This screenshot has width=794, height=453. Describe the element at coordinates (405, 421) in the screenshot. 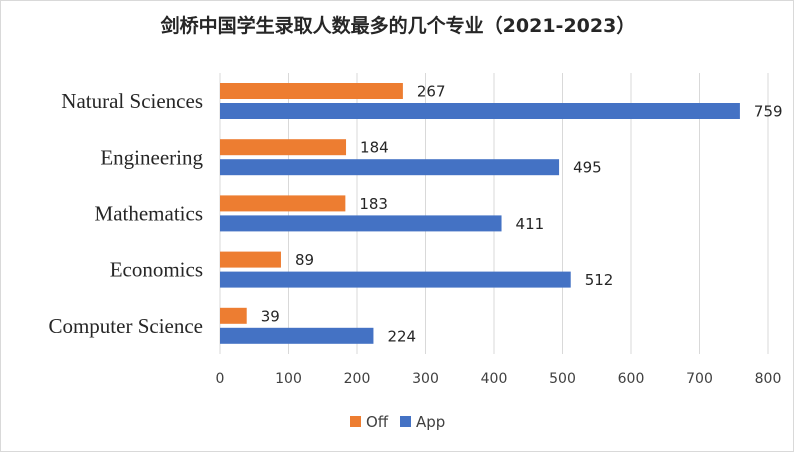

I see `legend-swatch-app` at that location.